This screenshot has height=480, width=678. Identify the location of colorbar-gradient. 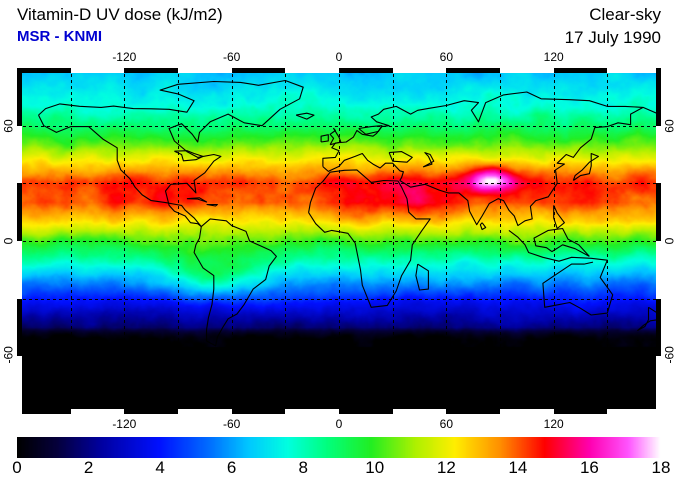
(339, 447).